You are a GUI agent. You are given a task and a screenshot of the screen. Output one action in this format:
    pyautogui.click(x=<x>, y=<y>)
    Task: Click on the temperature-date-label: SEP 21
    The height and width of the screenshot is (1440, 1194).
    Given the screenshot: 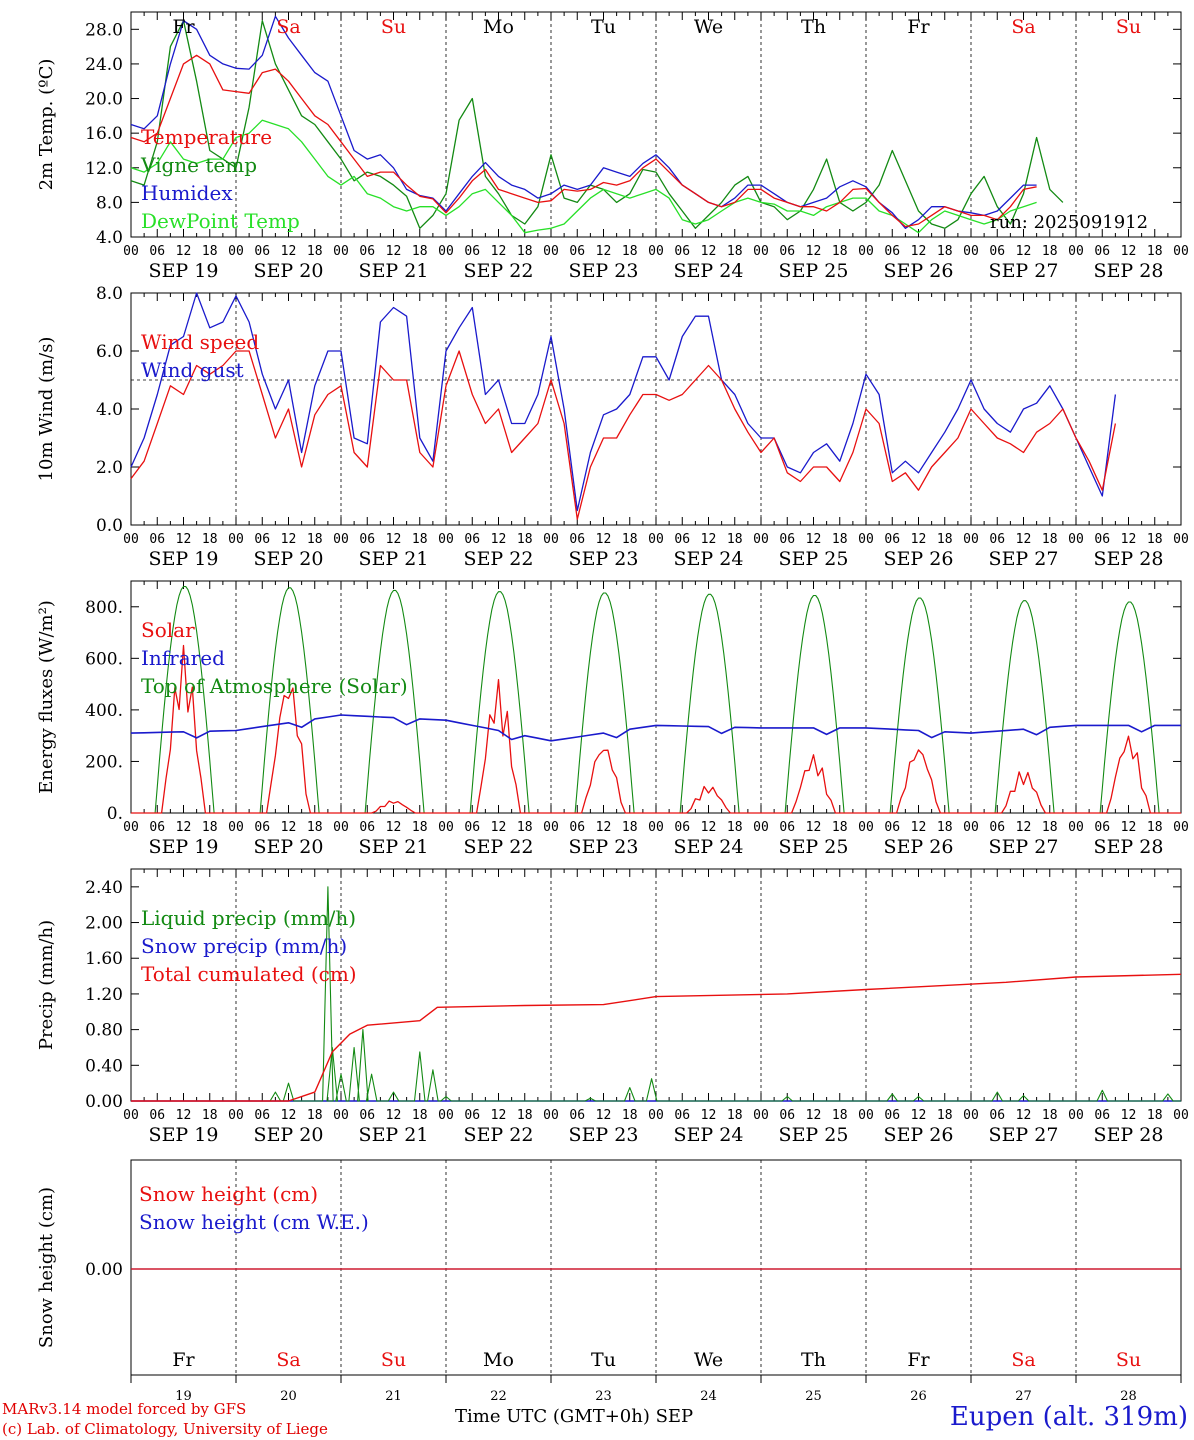 What is the action you would take?
    pyautogui.click(x=394, y=271)
    